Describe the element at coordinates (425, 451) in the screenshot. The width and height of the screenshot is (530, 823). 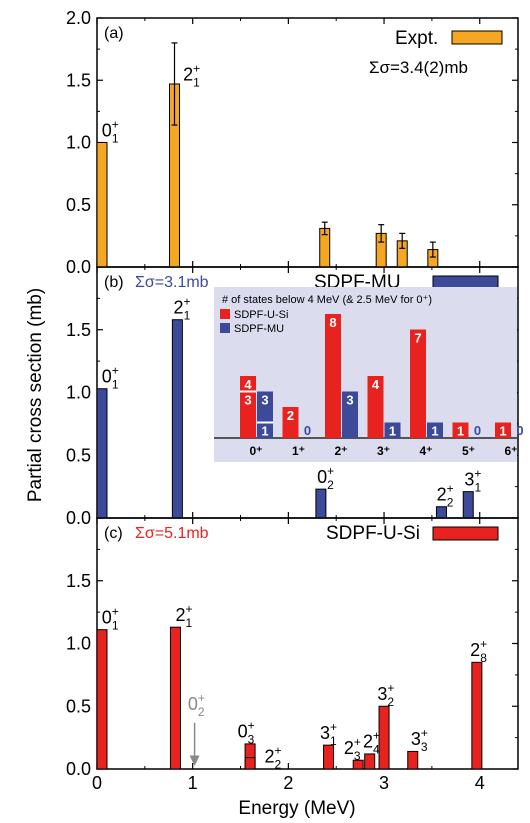
I see `inset-category-label: 4⁺` at that location.